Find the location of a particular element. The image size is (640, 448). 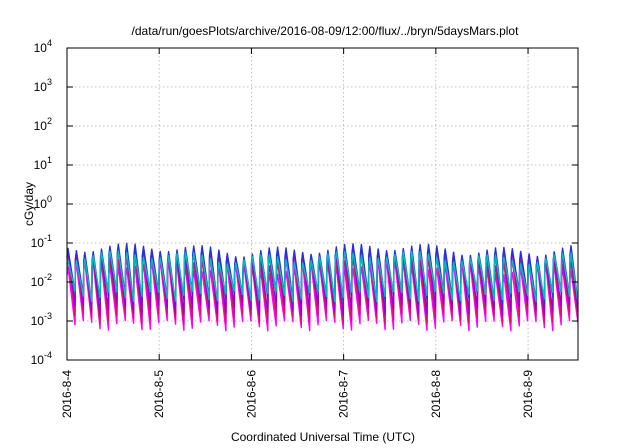

x-tick-label: 2016-8-4 is located at coordinates (67, 394).